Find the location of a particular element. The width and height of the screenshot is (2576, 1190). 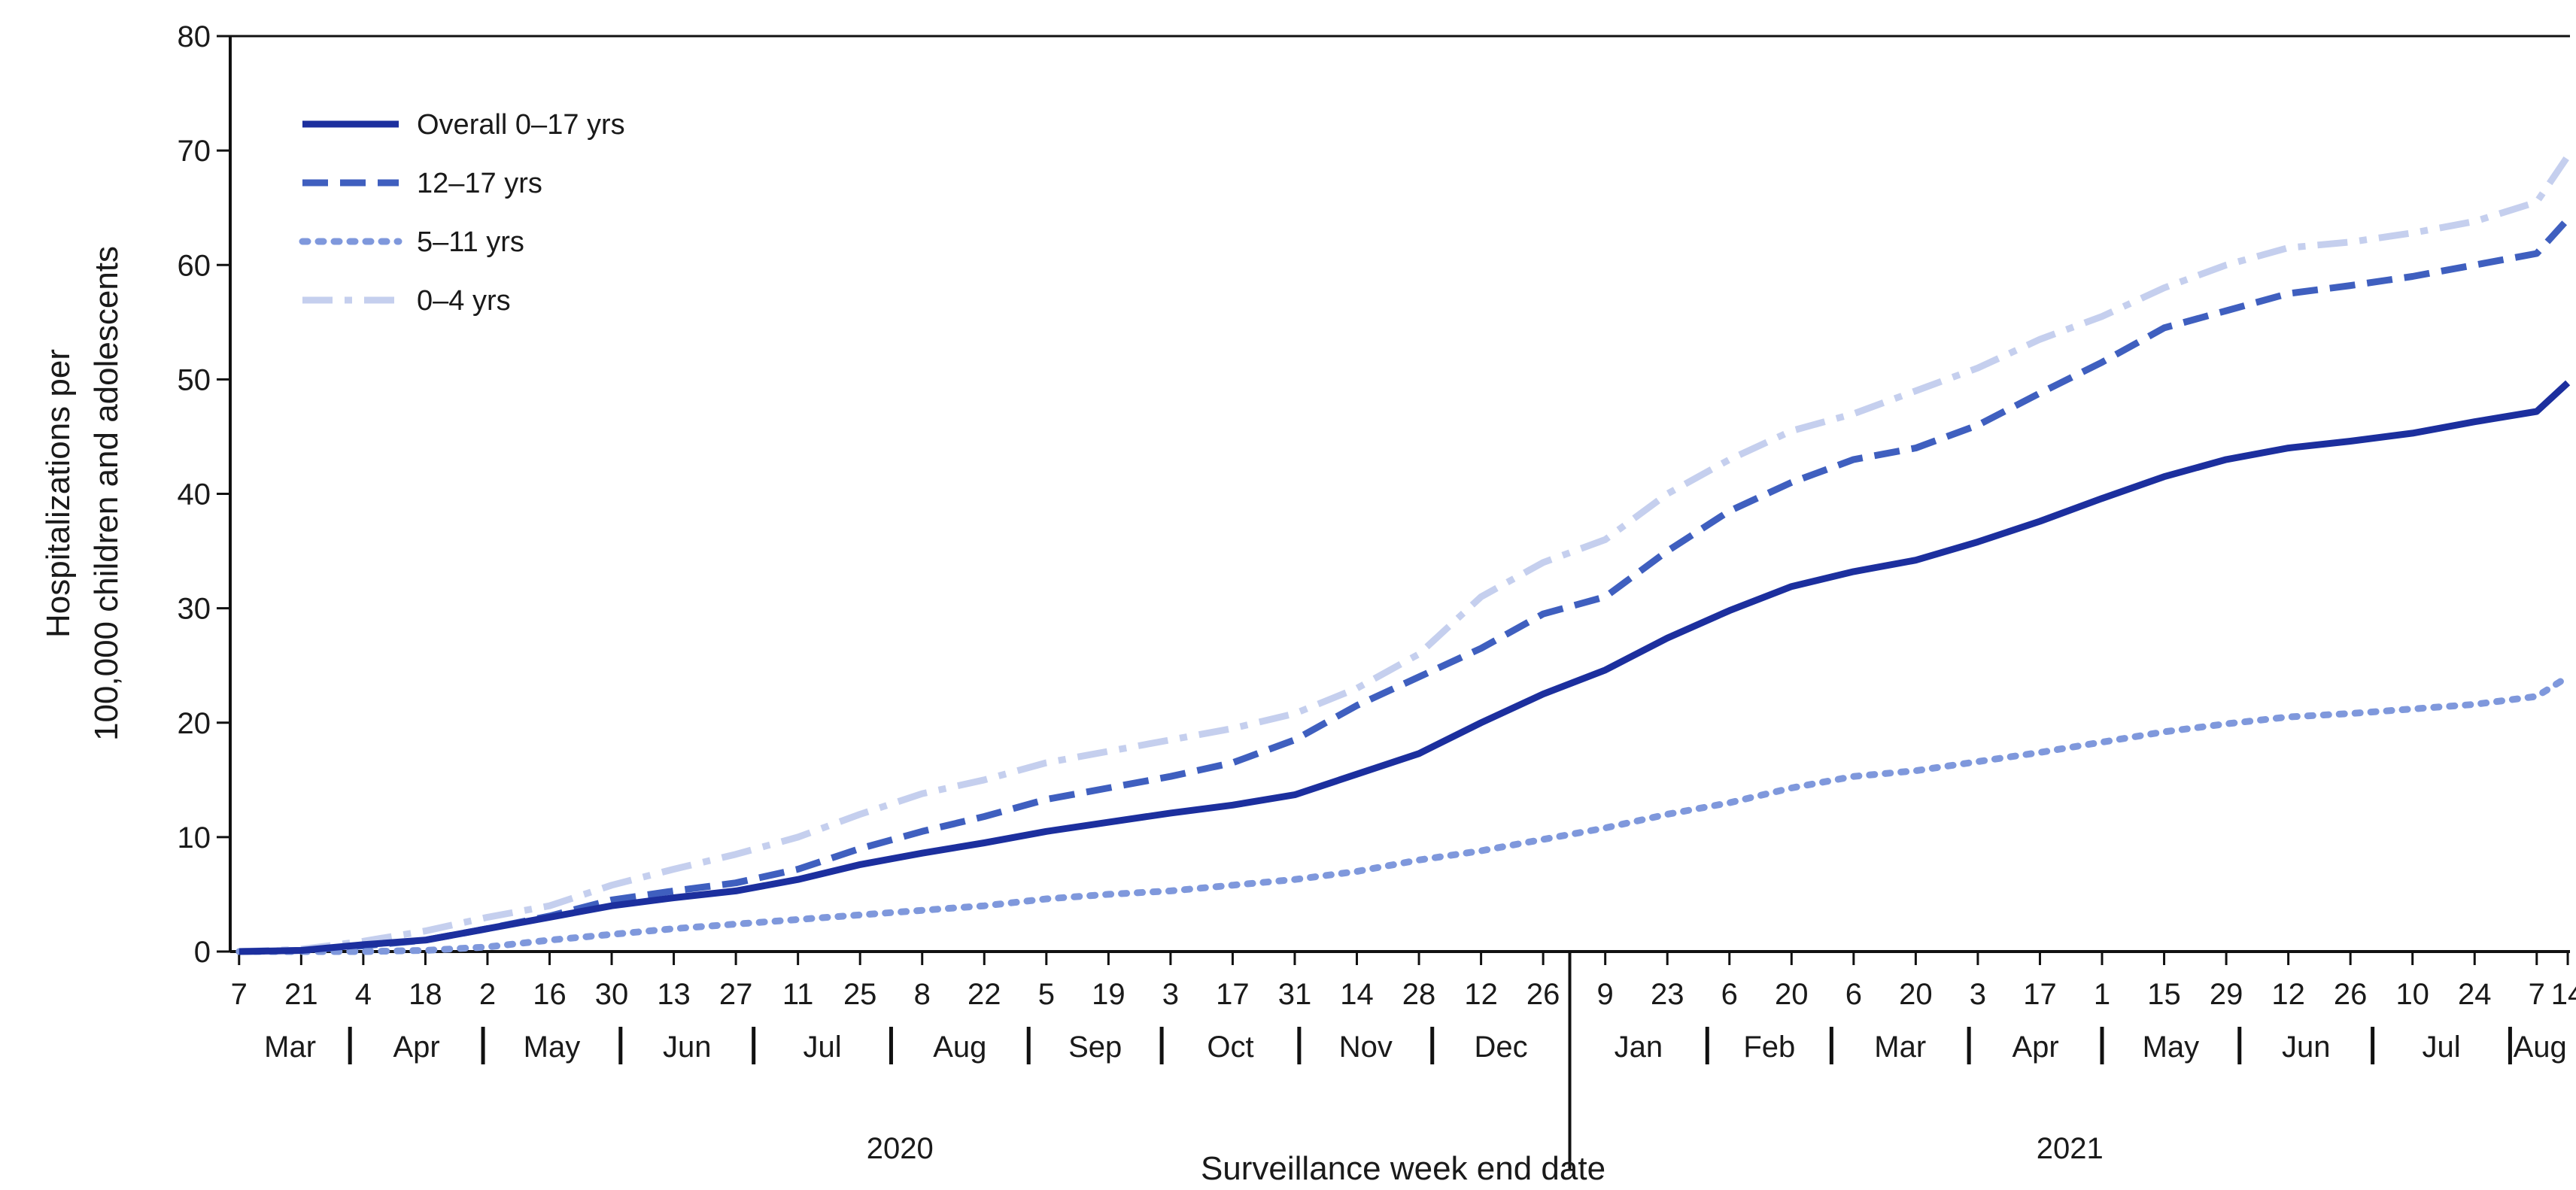

x-tick-label: 5 is located at coordinates (1046, 994).